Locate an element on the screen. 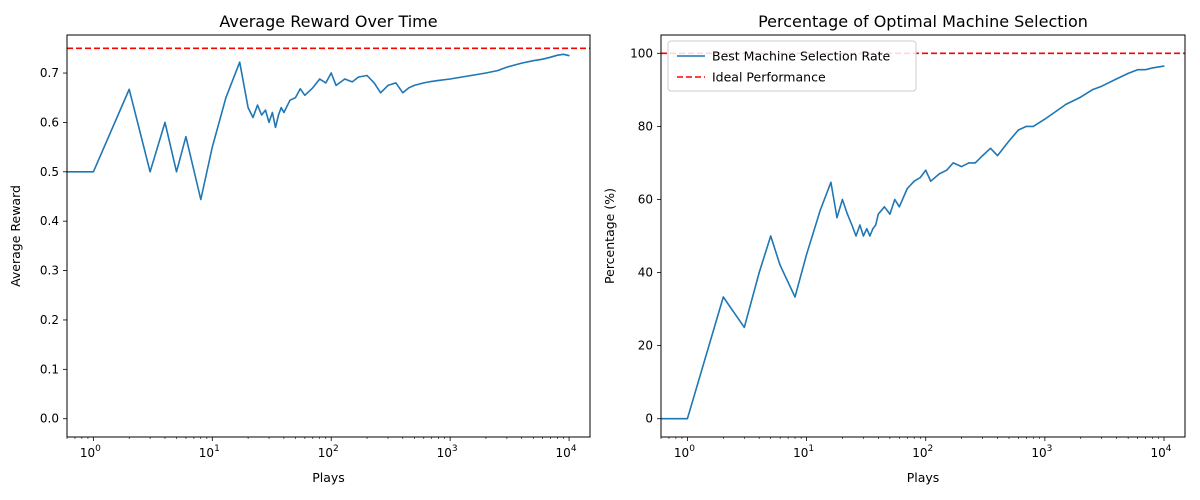 This screenshot has width=1200, height=500. y-axis-label: Percentage (%) is located at coordinates (609, 236).